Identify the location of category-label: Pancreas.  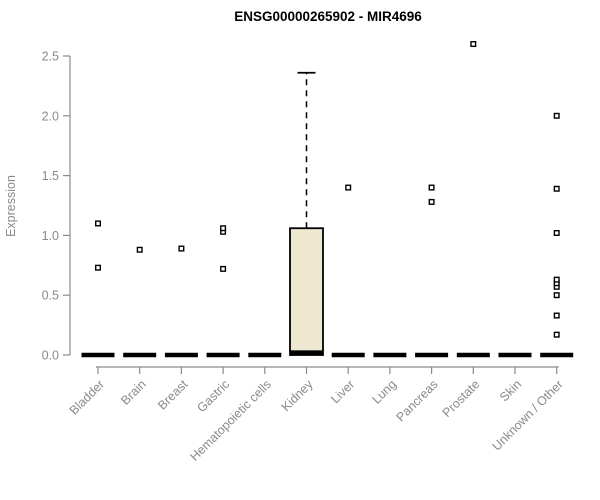
(416, 400).